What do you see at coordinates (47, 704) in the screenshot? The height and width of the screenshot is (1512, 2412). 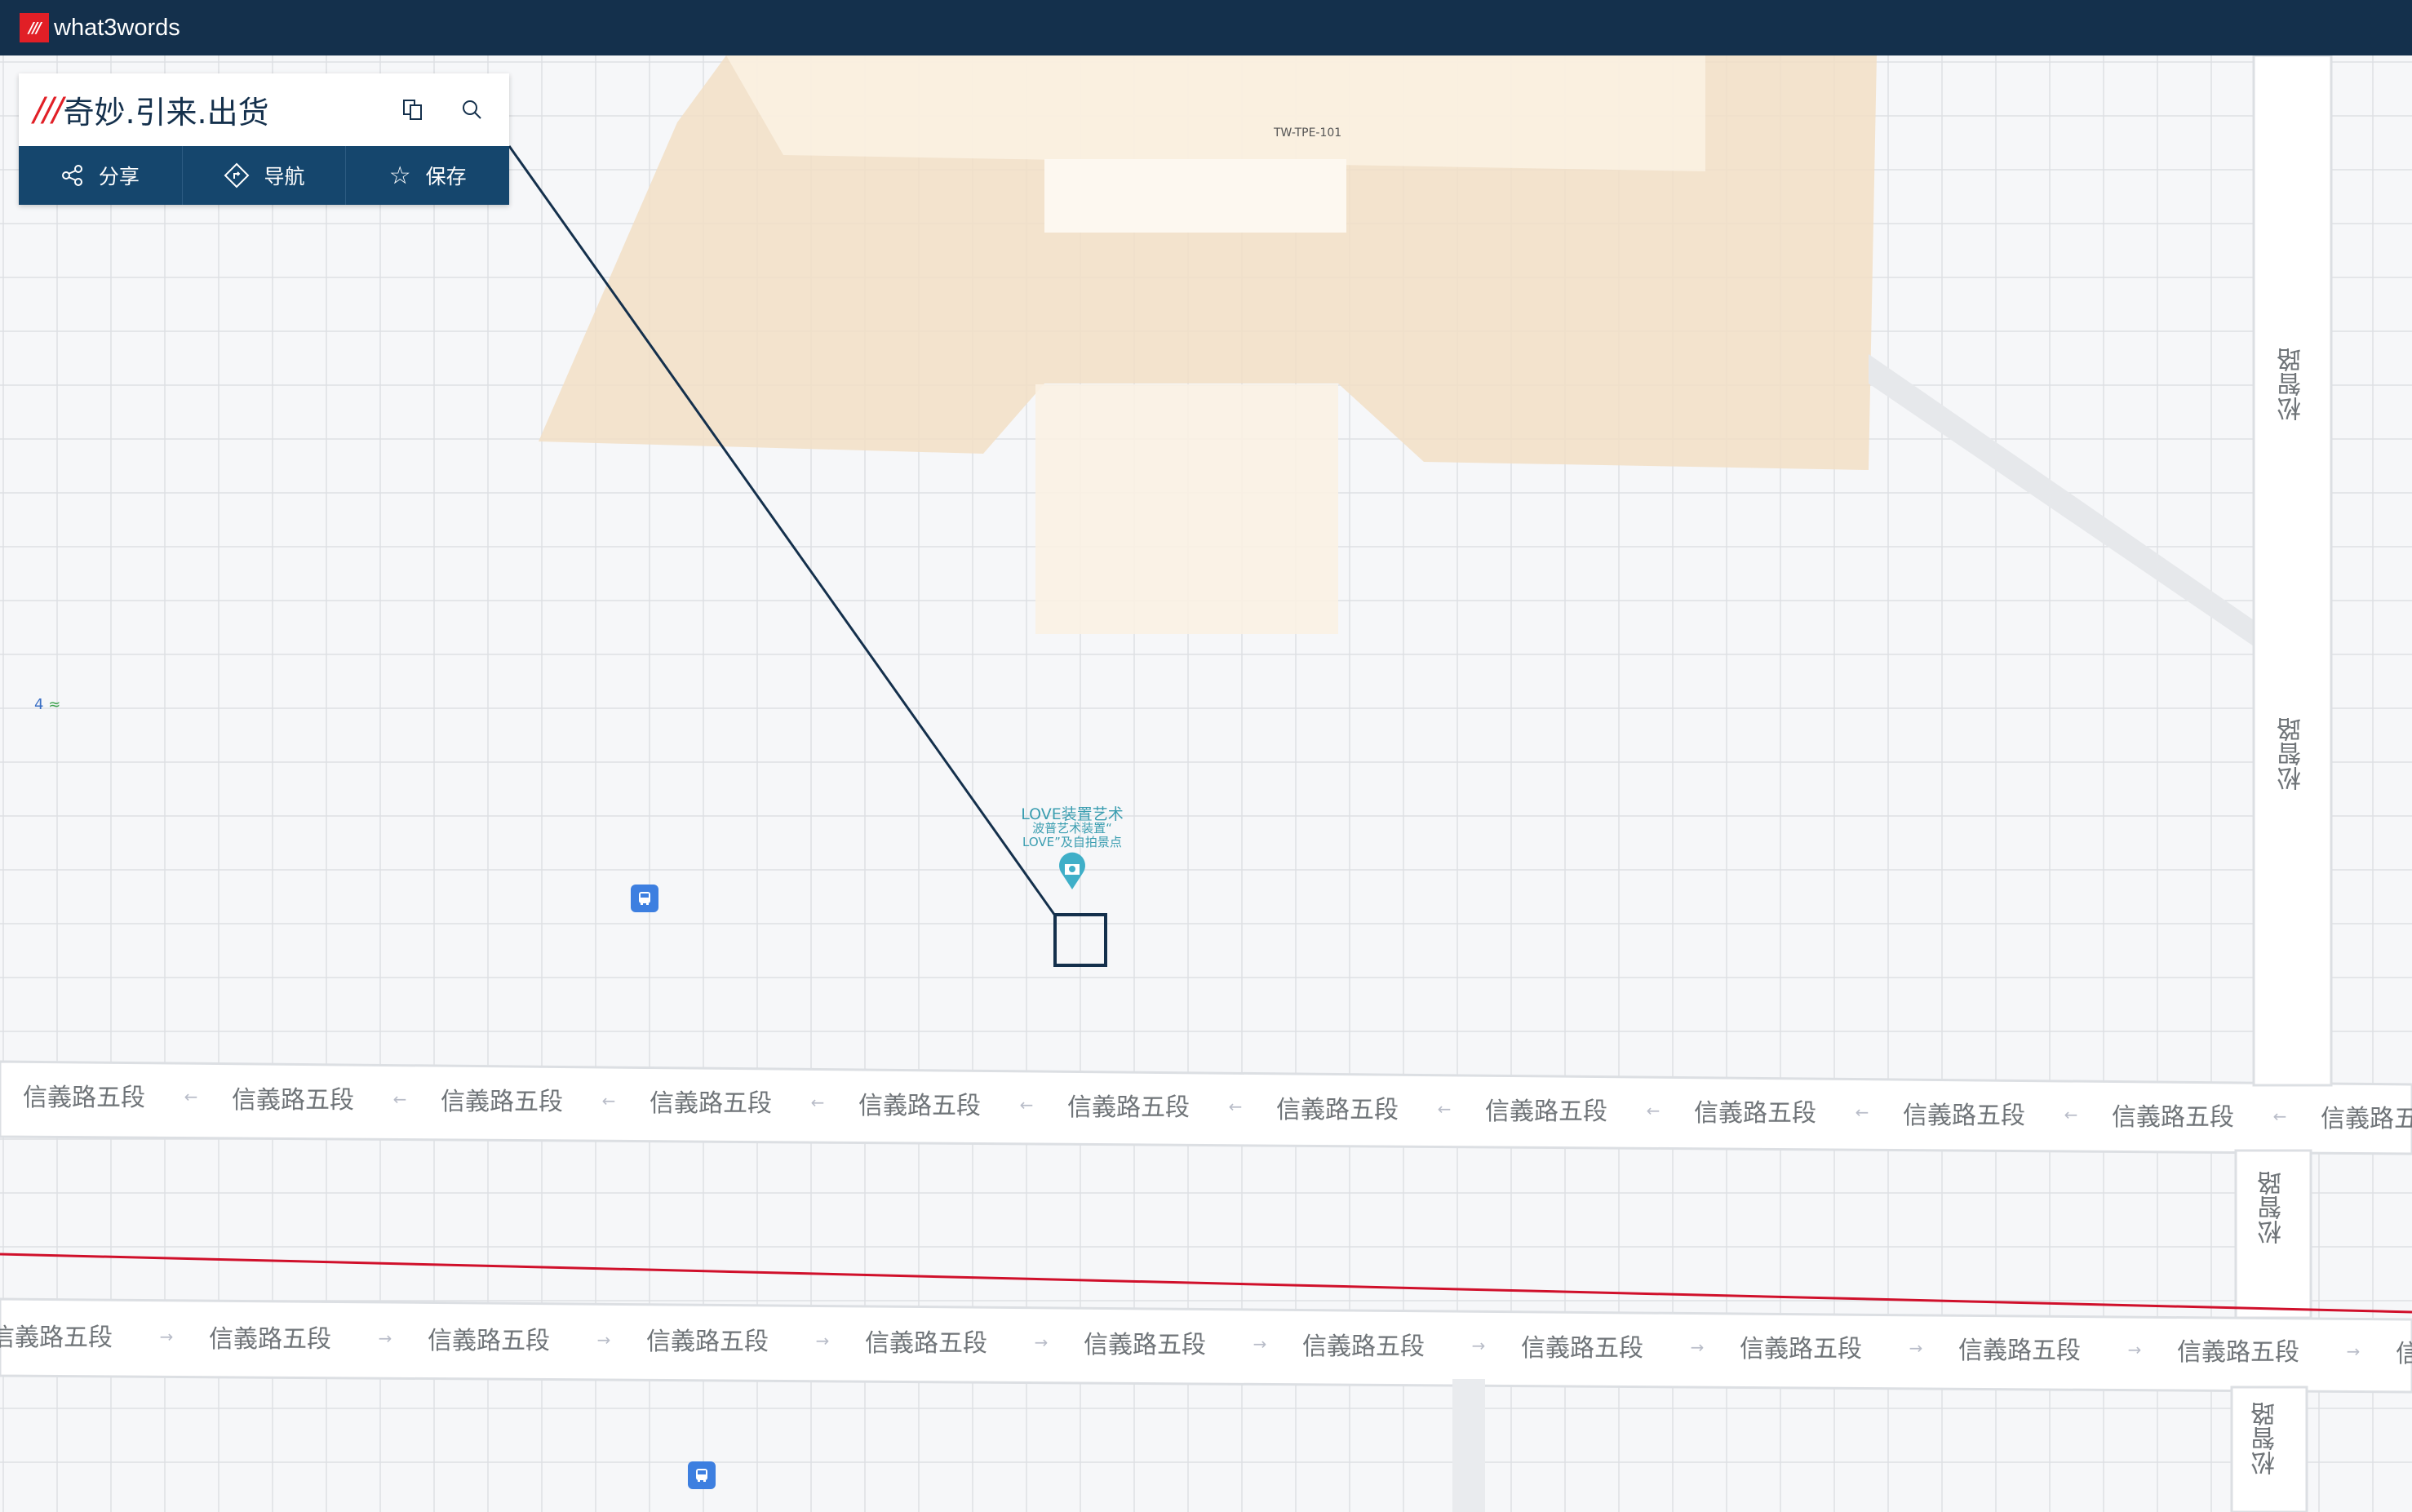 I see `transit-label: 4 ≈` at bounding box center [47, 704].